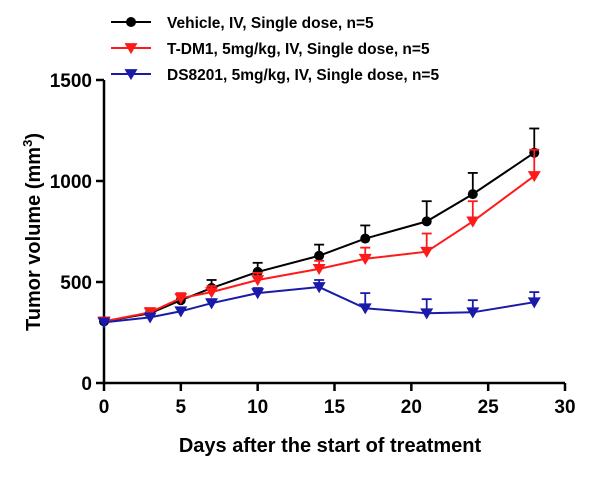 The height and width of the screenshot is (477, 600). I want to click on series-line, so click(319, 305).